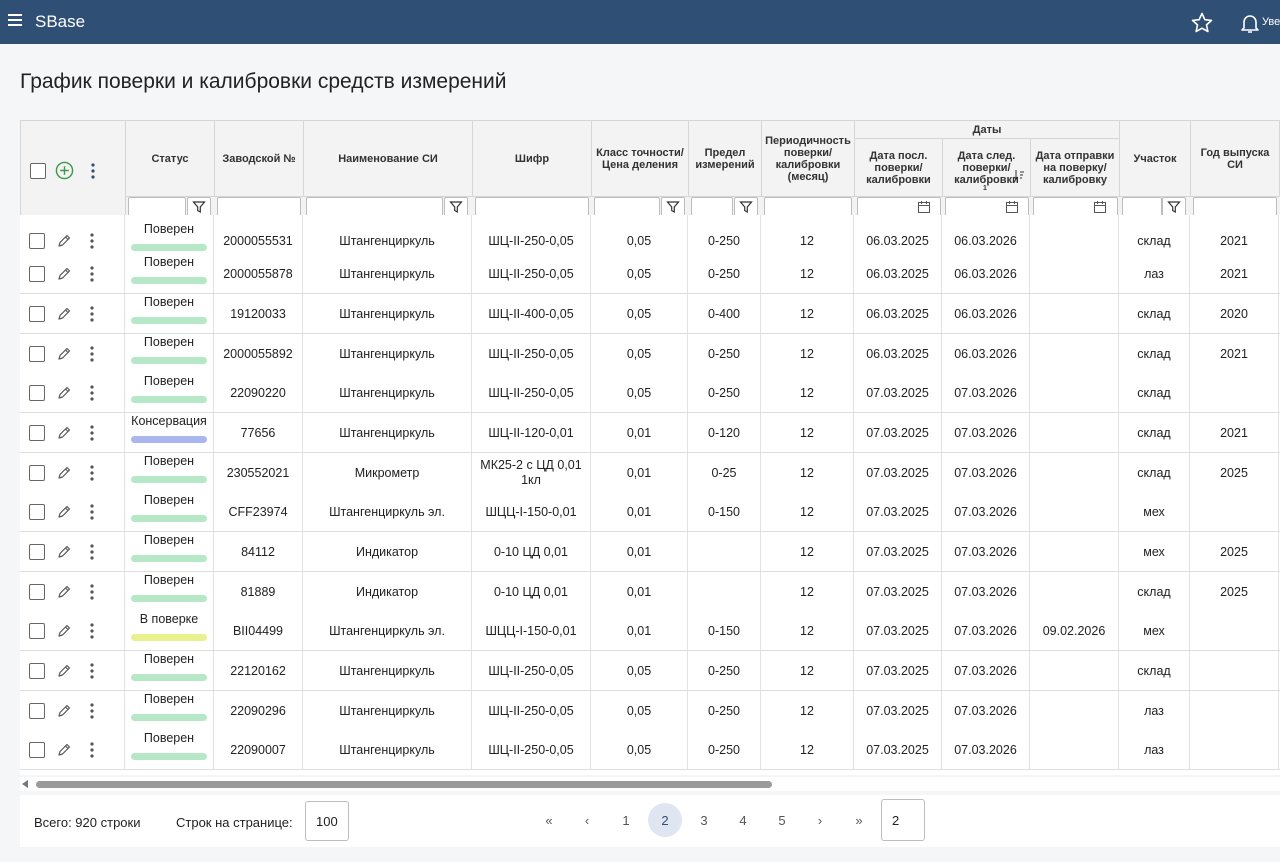 This screenshot has width=1280, height=862. Describe the element at coordinates (549, 820) in the screenshot. I see `first-page-icon: «` at that location.